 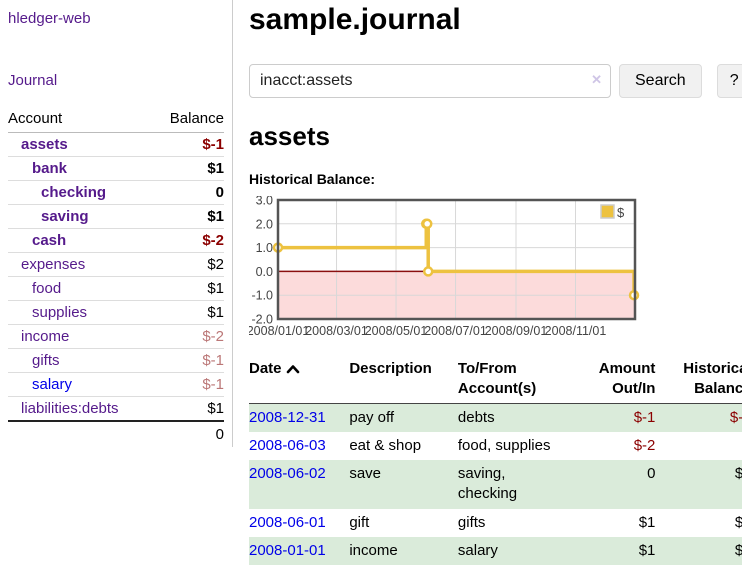 What do you see at coordinates (477, 550) in the screenshot?
I see `transaction-accounts: salary` at bounding box center [477, 550].